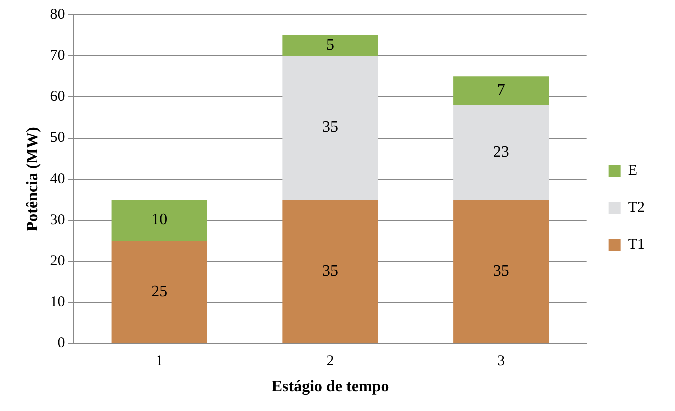 The height and width of the screenshot is (411, 675). I want to click on legend-label: T2, so click(637, 208).